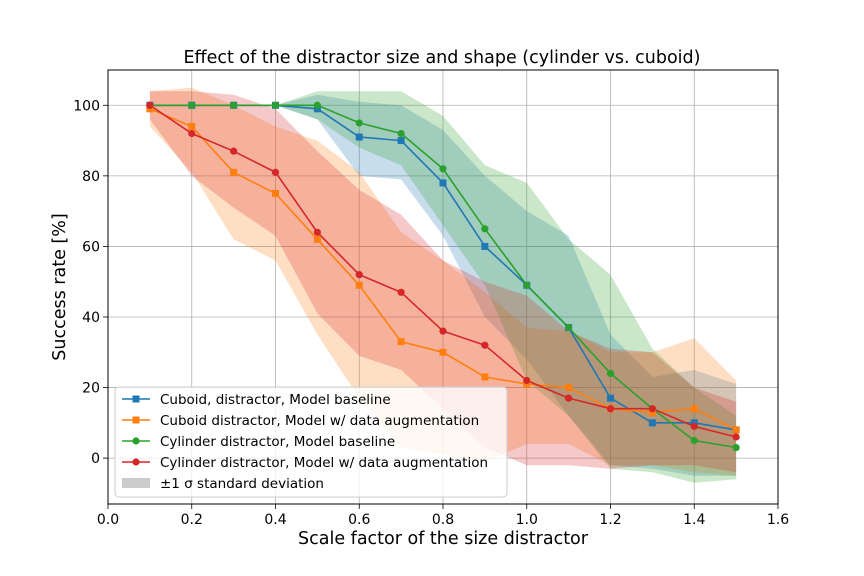  I want to click on y-tick-label: 100, so click(86, 106).